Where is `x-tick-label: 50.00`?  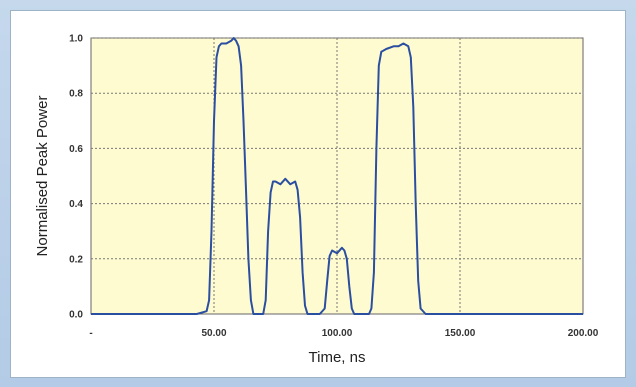 x-tick-label: 50.00 is located at coordinates (213, 333).